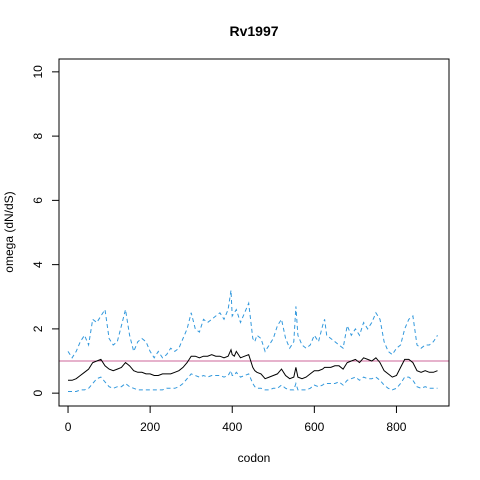  What do you see at coordinates (150, 427) in the screenshot?
I see `x-tick-label: 200` at bounding box center [150, 427].